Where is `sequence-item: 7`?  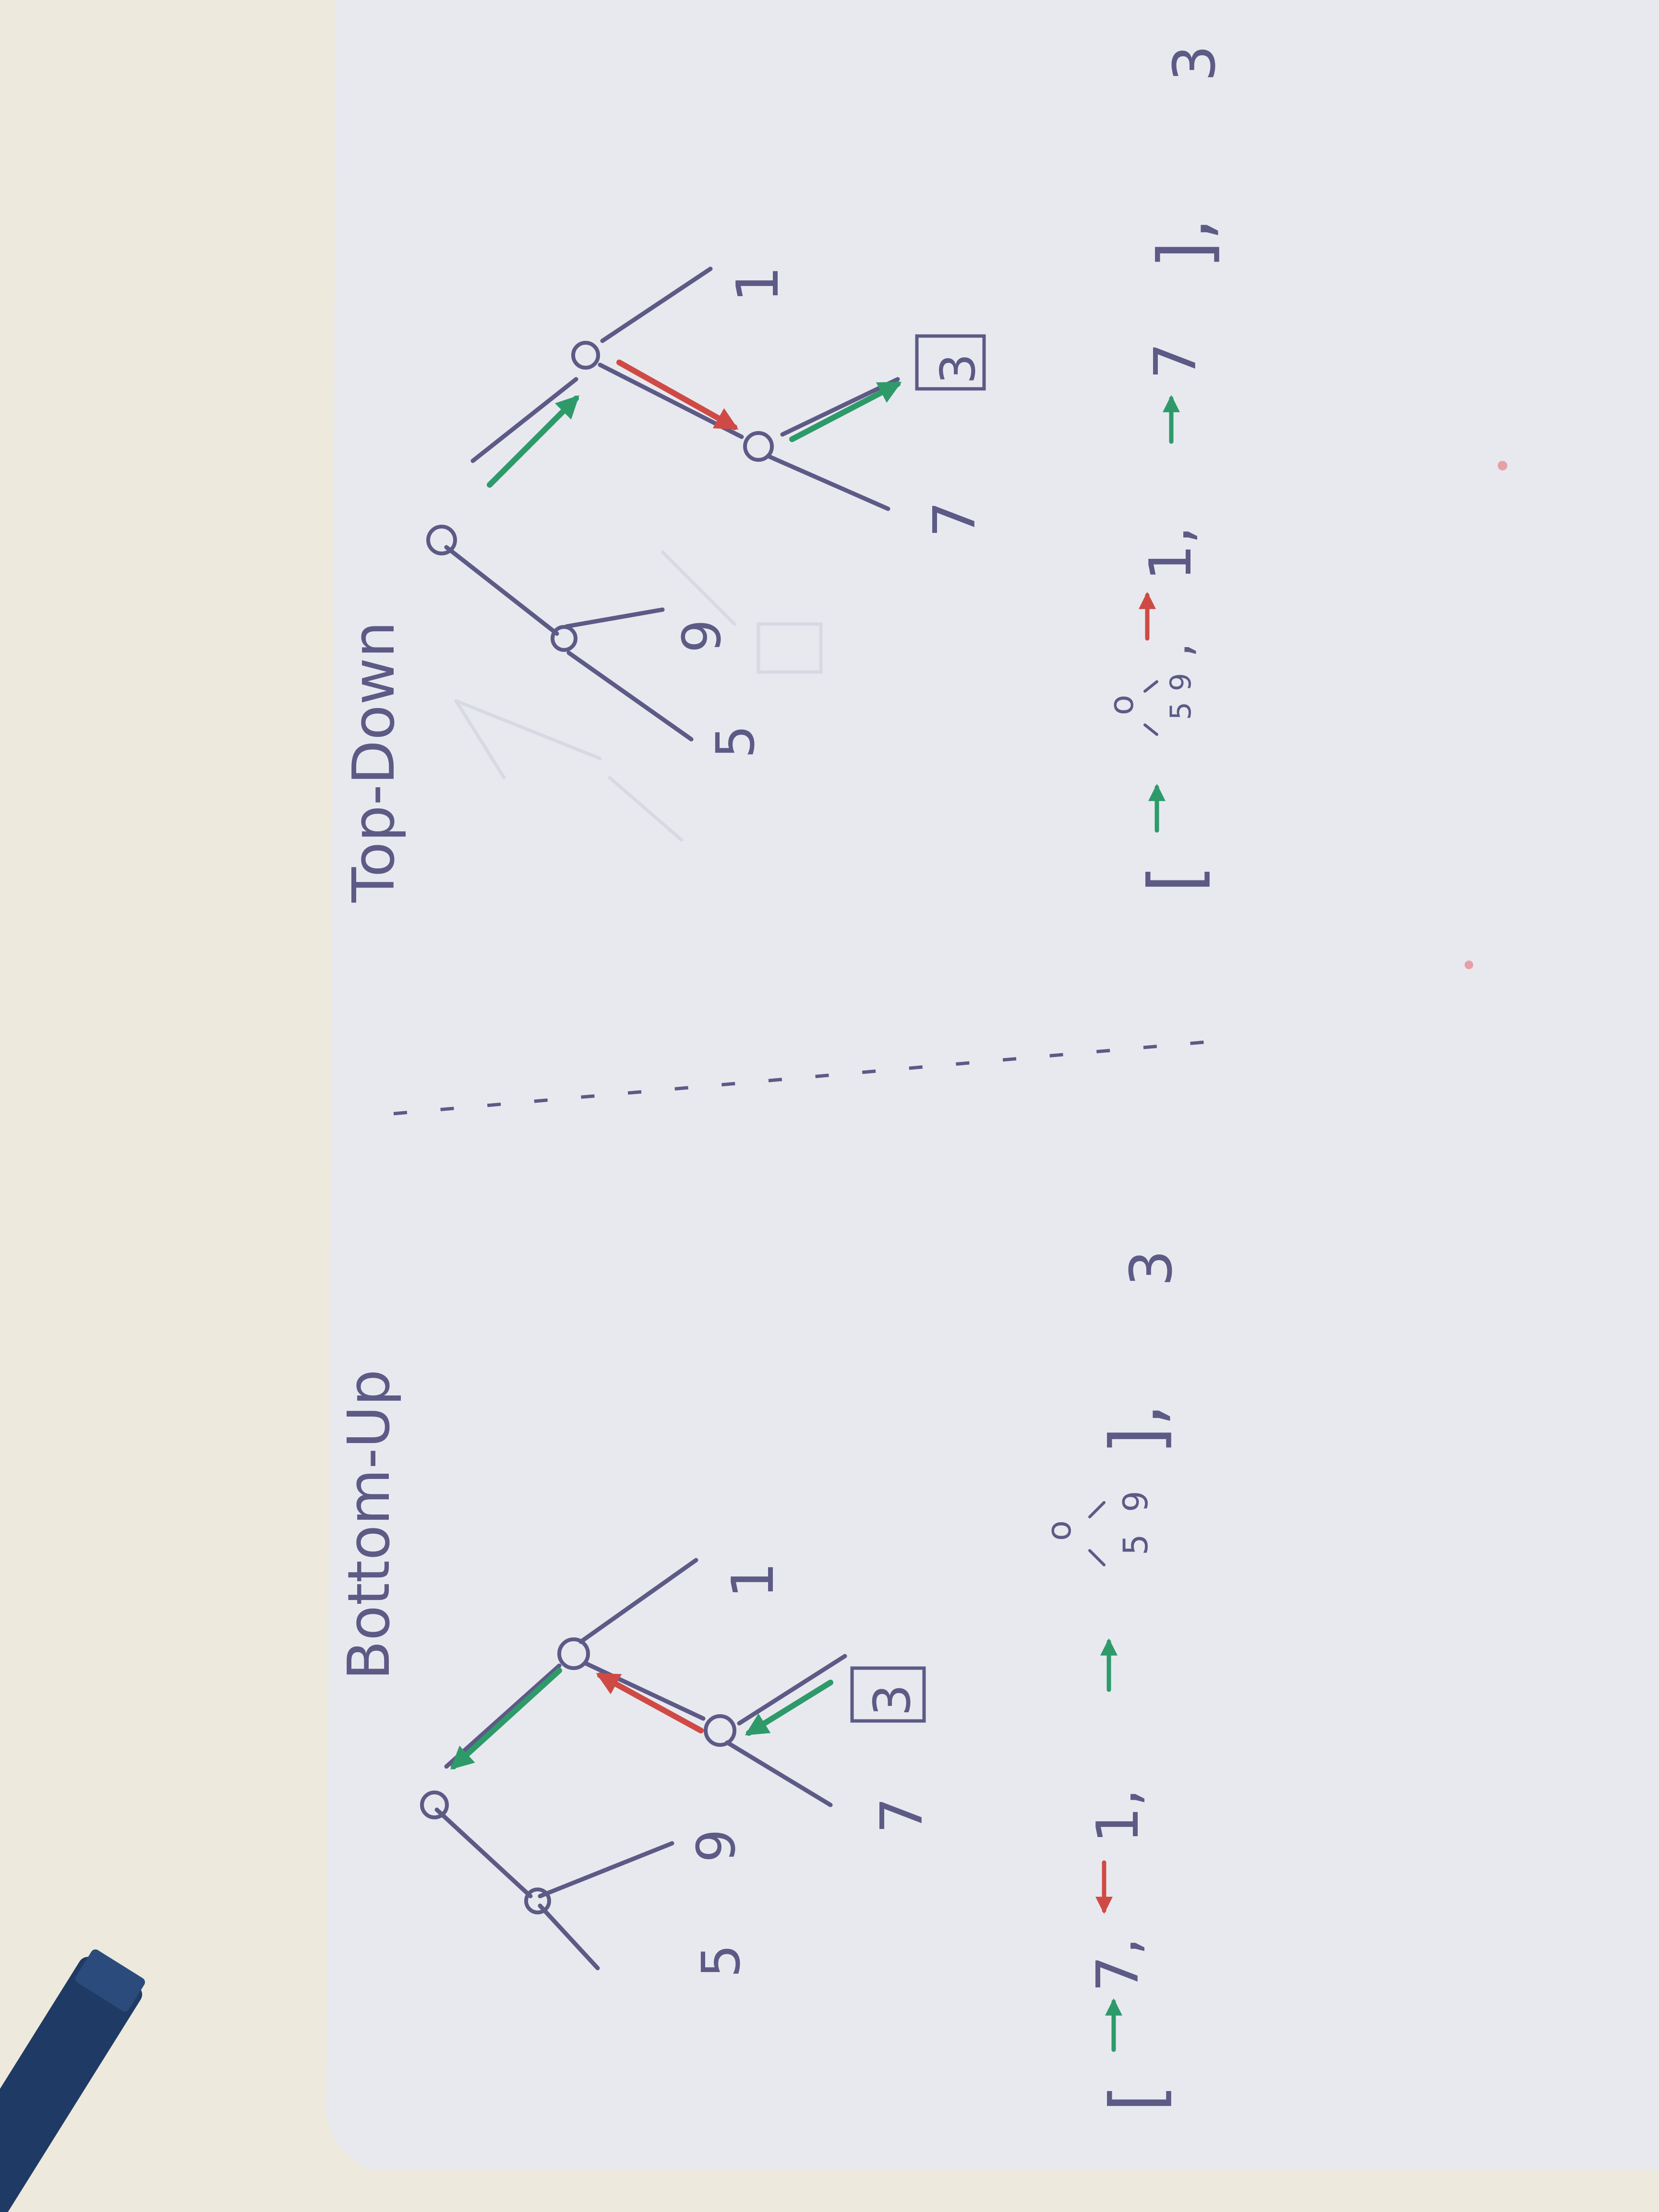
sequence-item: 7 is located at coordinates (1175, 361).